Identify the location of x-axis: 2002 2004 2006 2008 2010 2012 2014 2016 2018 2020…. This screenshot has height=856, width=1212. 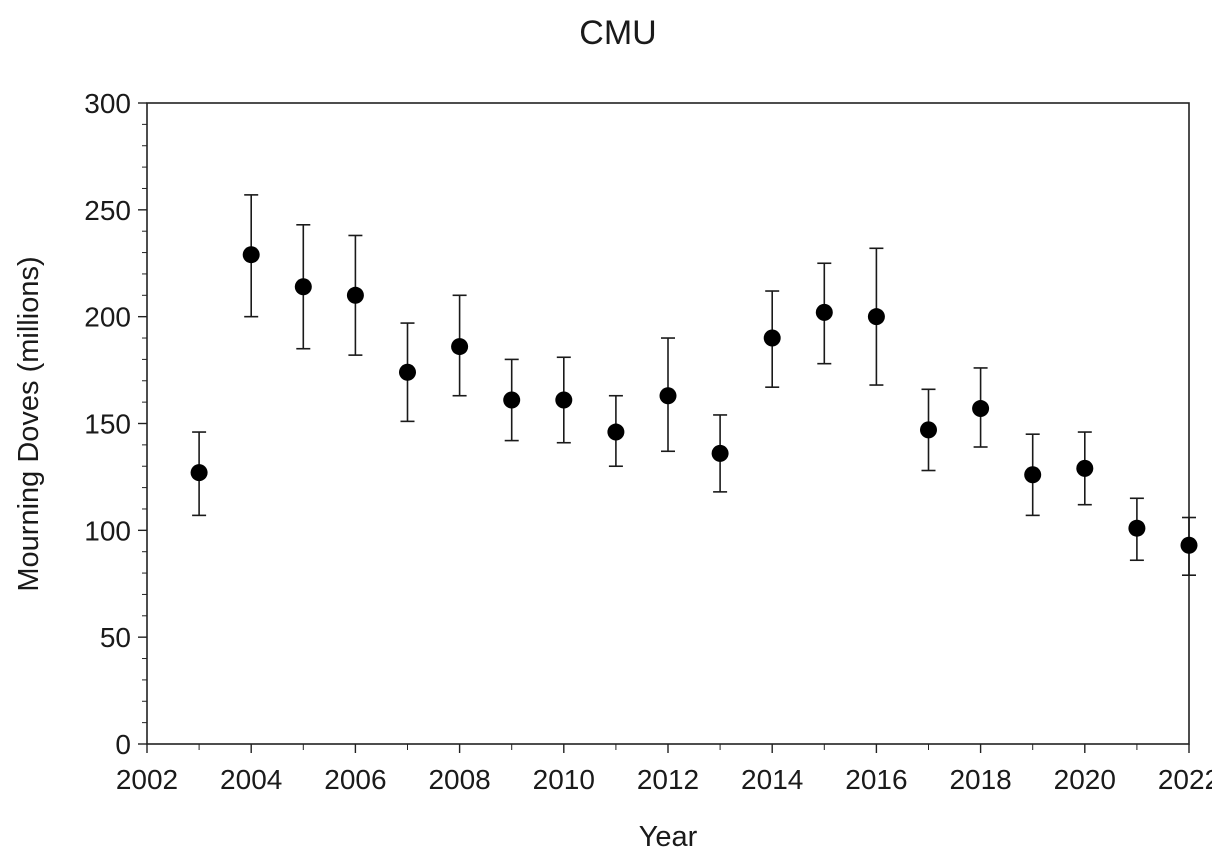
(664, 769).